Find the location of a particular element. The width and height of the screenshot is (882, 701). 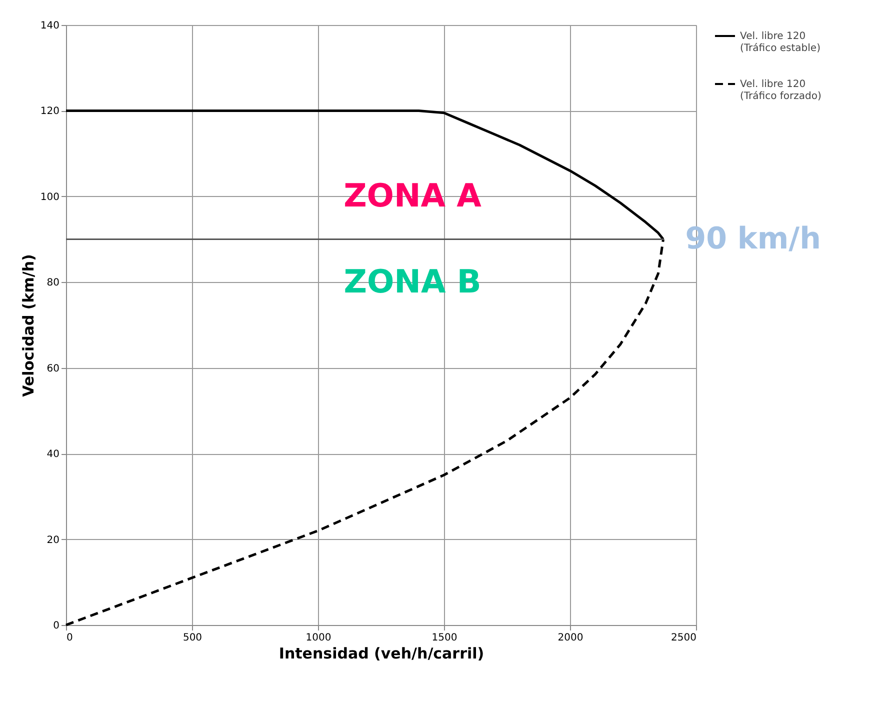

x-tick-label: 500 is located at coordinates (192, 638).